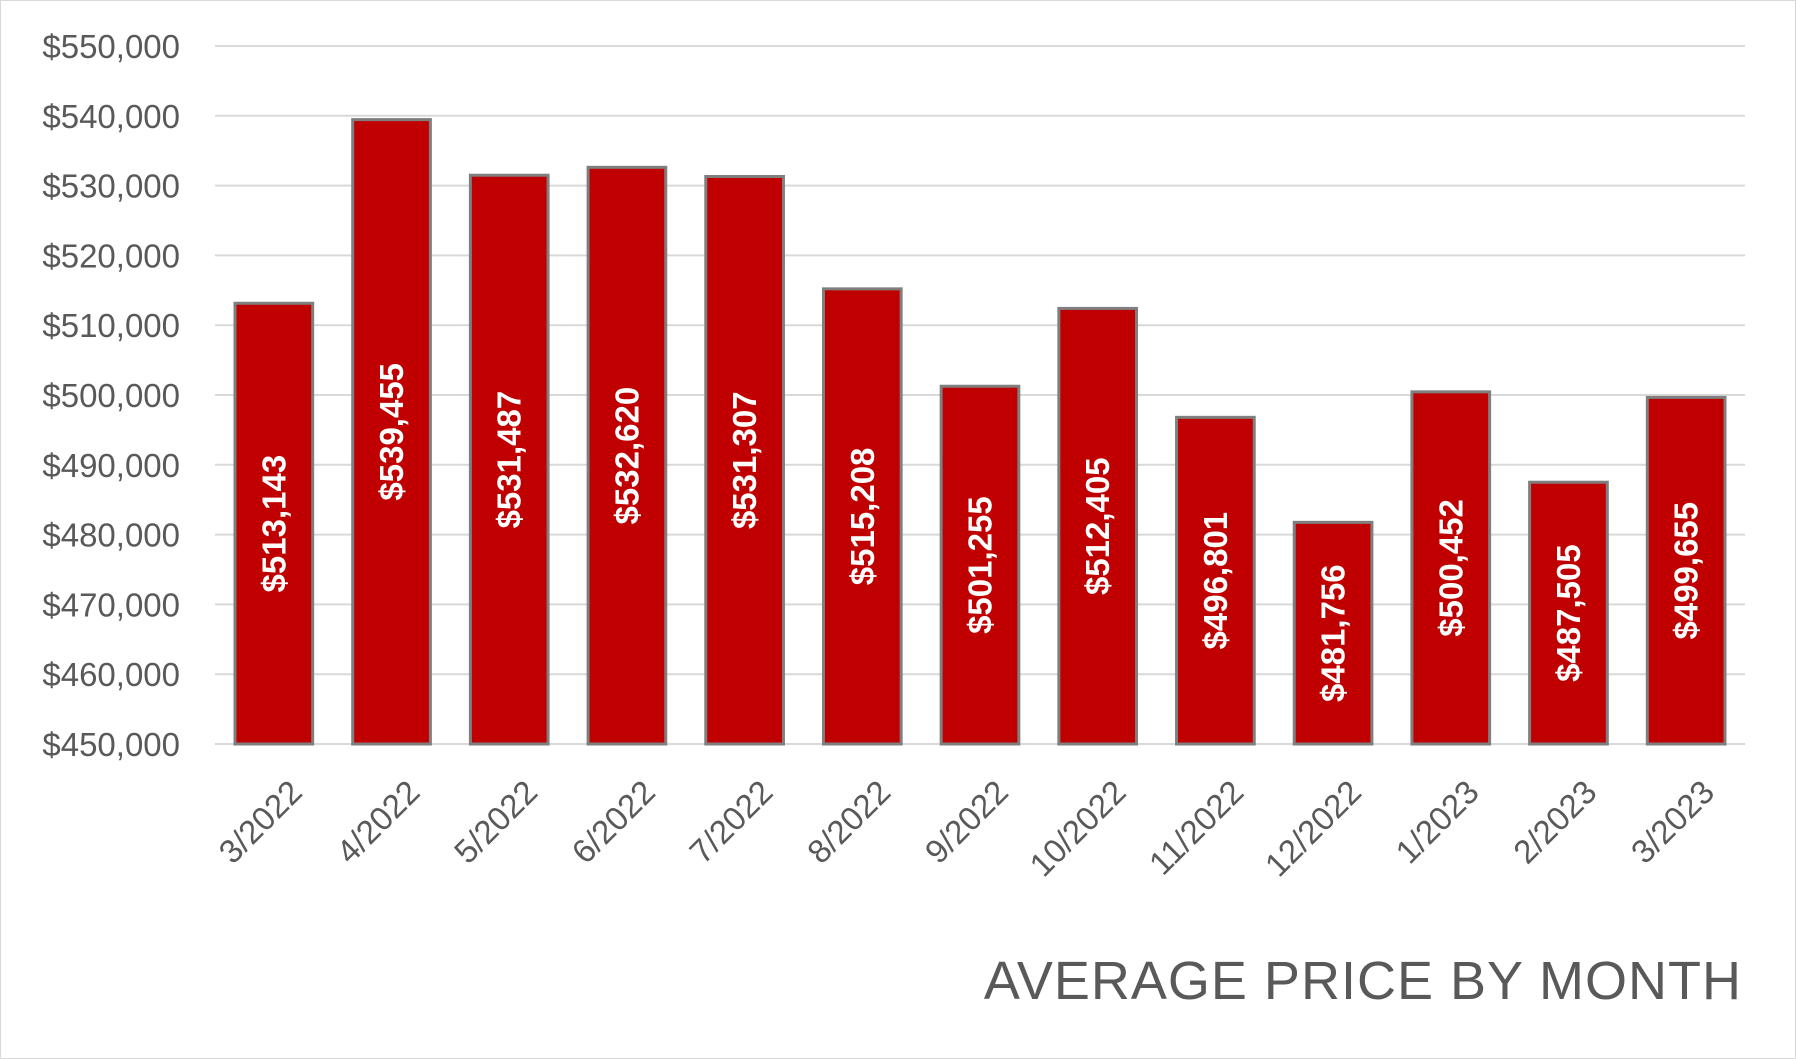  I want to click on data-label: $531,307, so click(744, 460).